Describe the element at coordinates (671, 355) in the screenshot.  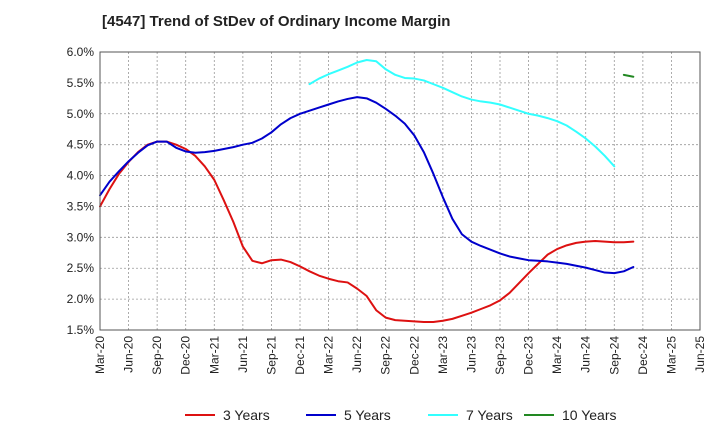
I see `x-tick-label: Mar-25` at that location.